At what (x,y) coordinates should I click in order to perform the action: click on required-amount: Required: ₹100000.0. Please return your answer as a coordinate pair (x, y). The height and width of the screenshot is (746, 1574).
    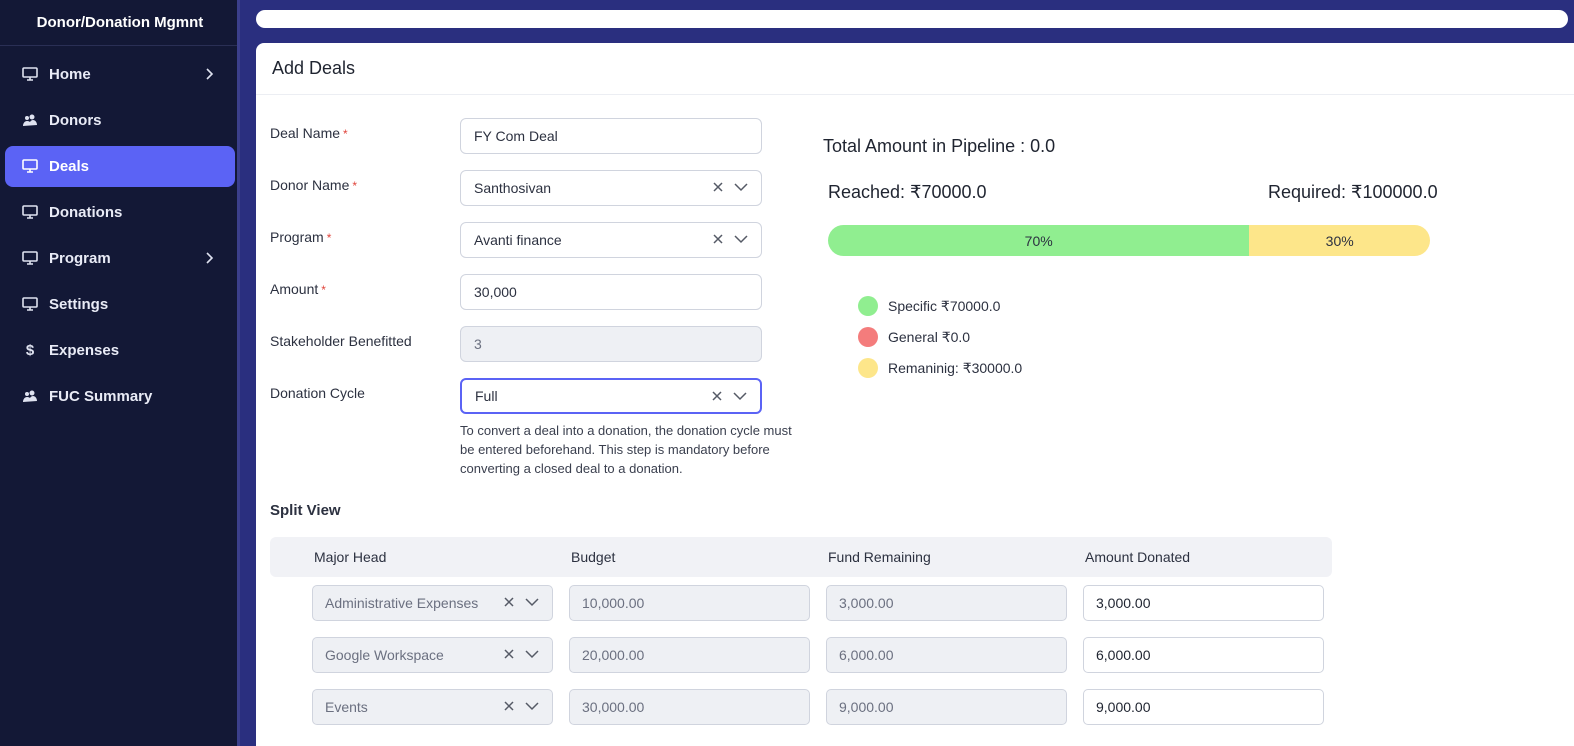
    Looking at the image, I should click on (1353, 192).